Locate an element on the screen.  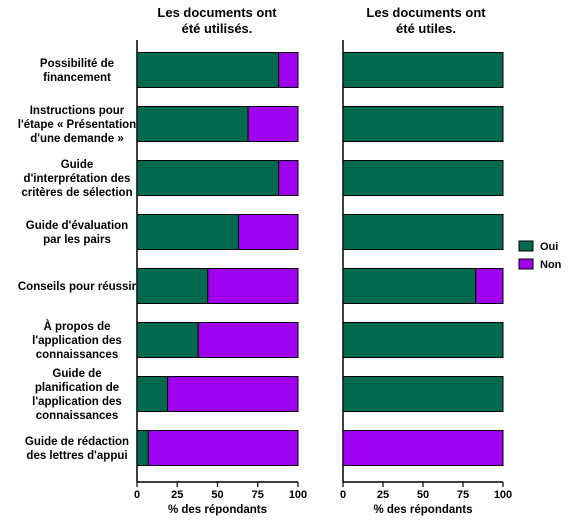
panel-2-title-line: été utiles. is located at coordinates (426, 28).